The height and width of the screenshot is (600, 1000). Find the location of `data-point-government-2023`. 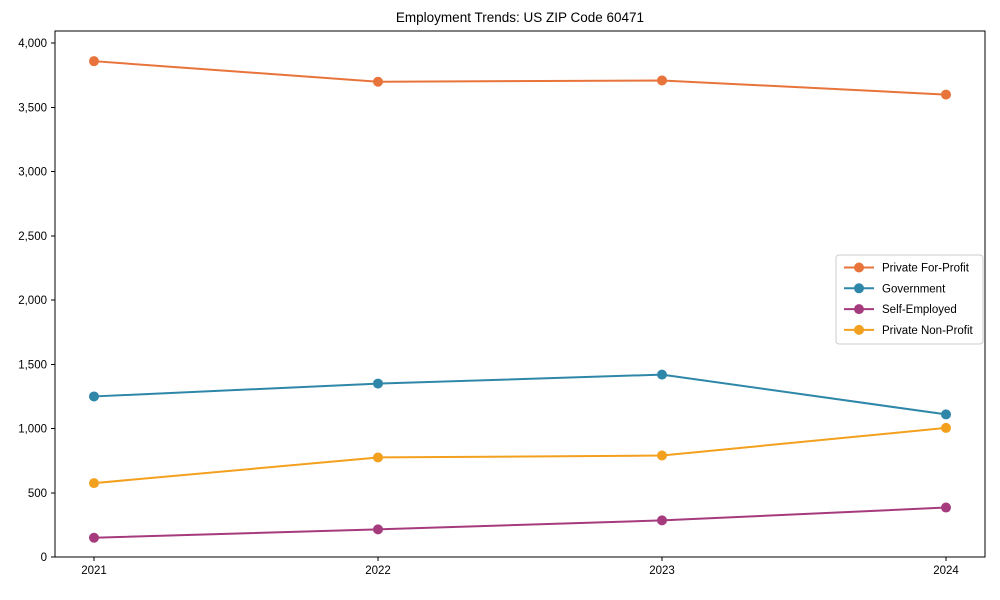

data-point-government-2023 is located at coordinates (662, 374).